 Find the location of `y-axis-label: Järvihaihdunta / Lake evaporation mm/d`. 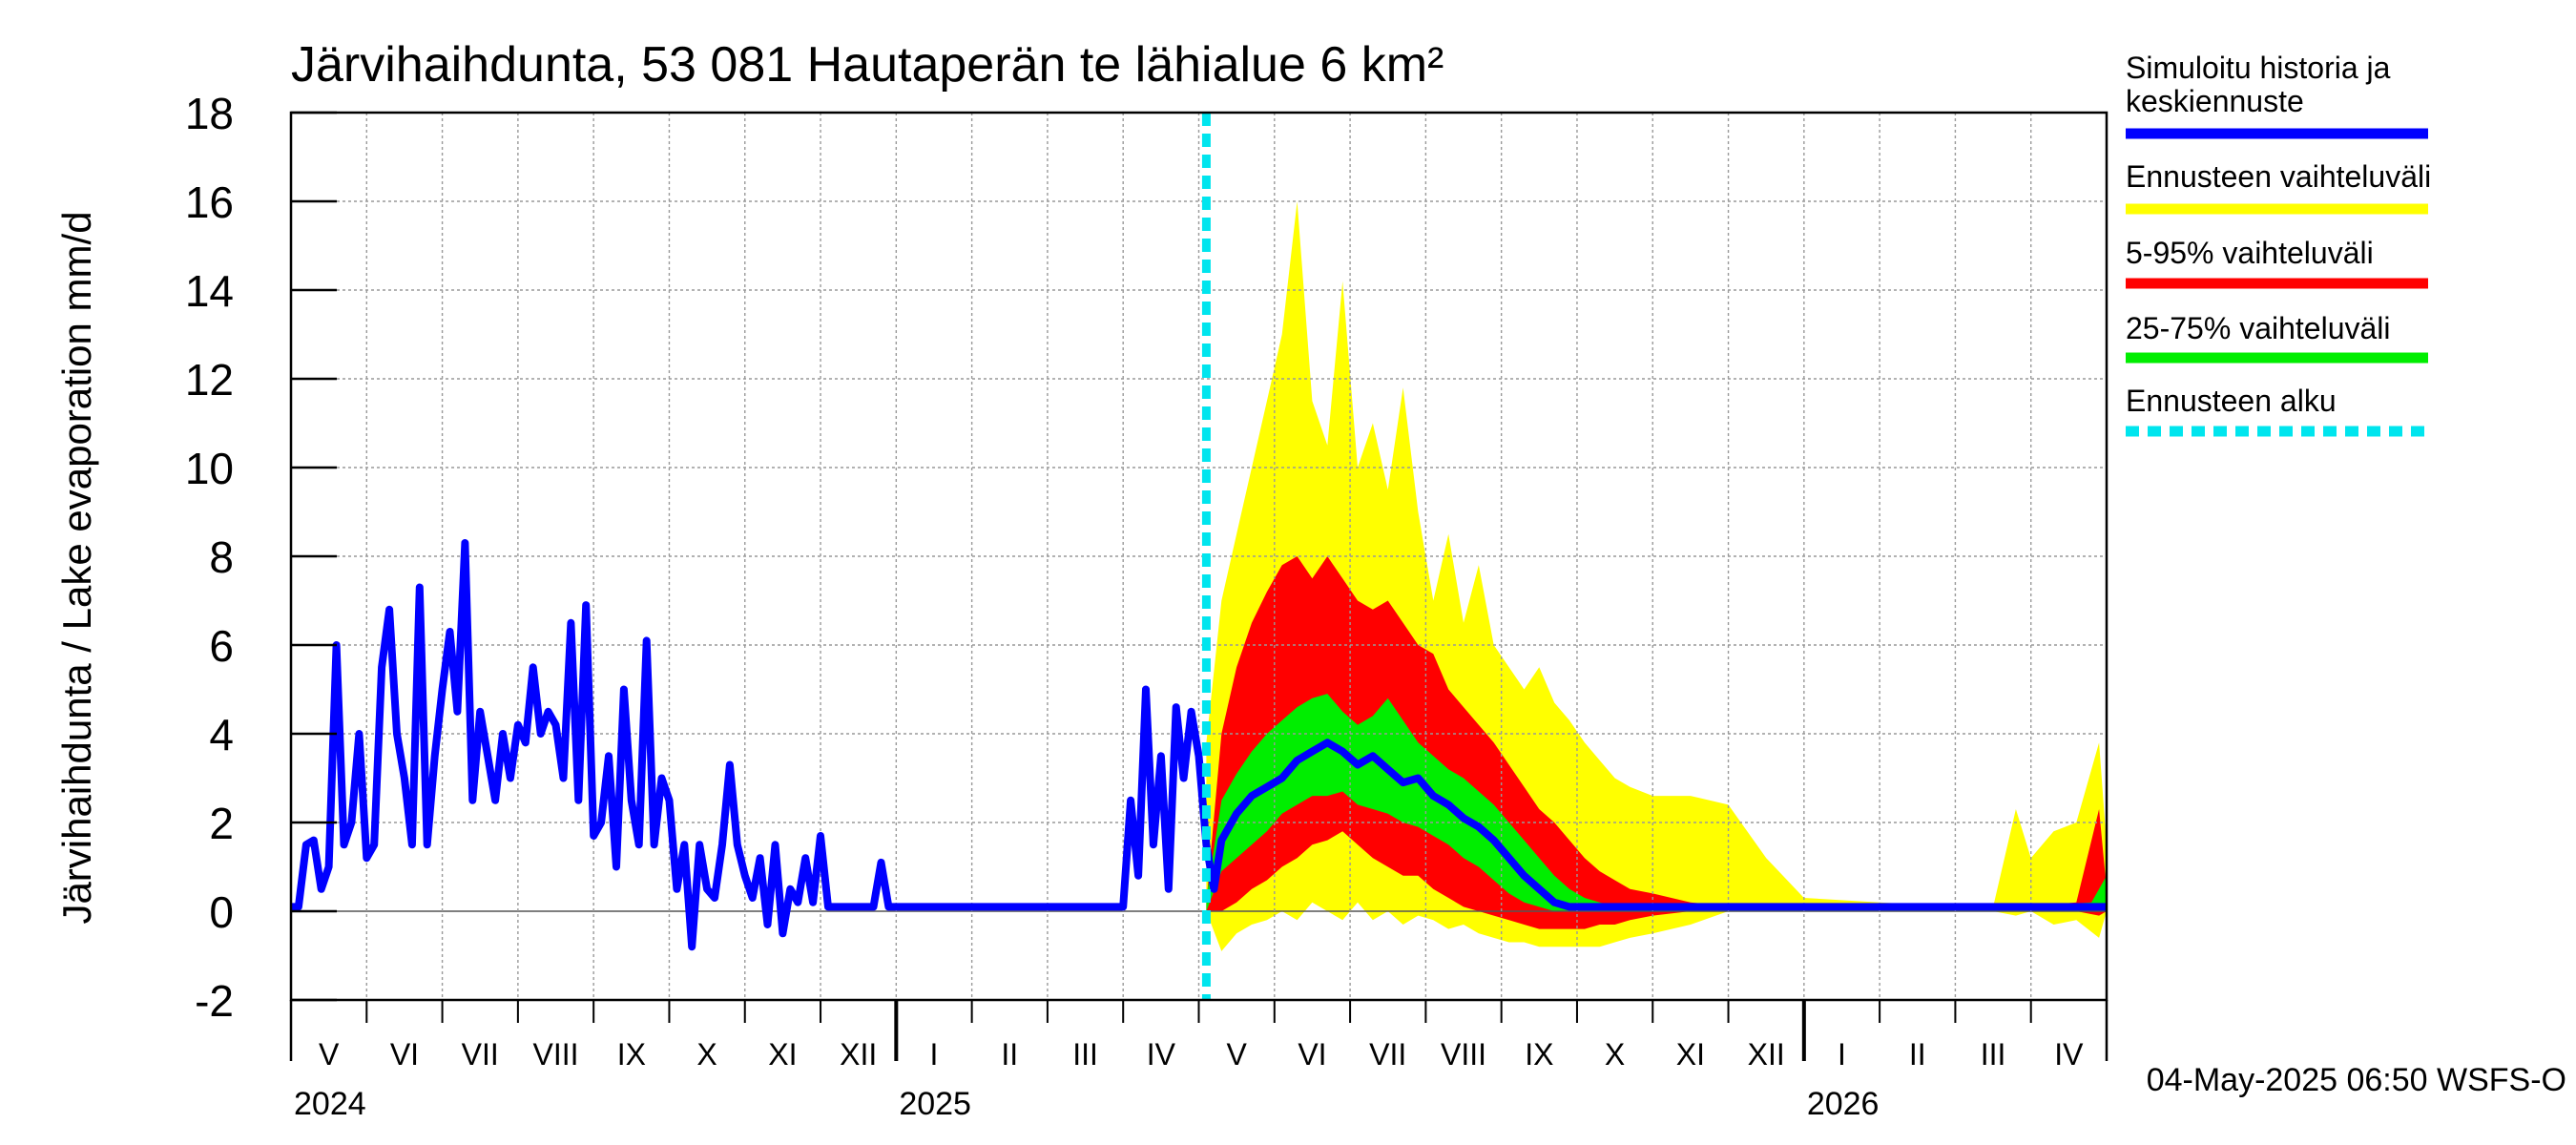

y-axis-label: Järvihaihdunta / Lake evaporation mm/d is located at coordinates (76, 568).